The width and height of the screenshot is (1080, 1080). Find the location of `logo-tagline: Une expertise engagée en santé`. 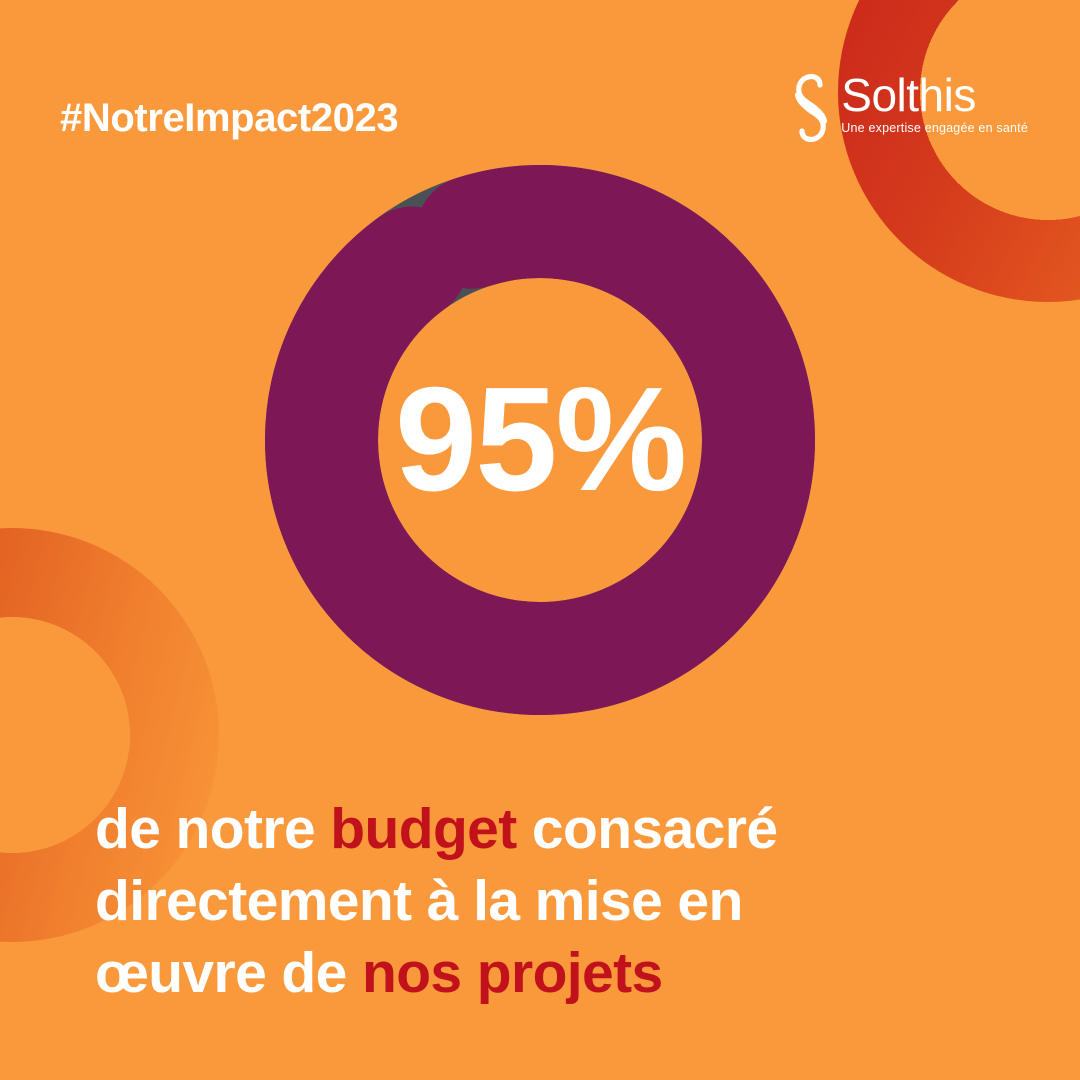

logo-tagline: Une expertise engagée en santé is located at coordinates (934, 128).